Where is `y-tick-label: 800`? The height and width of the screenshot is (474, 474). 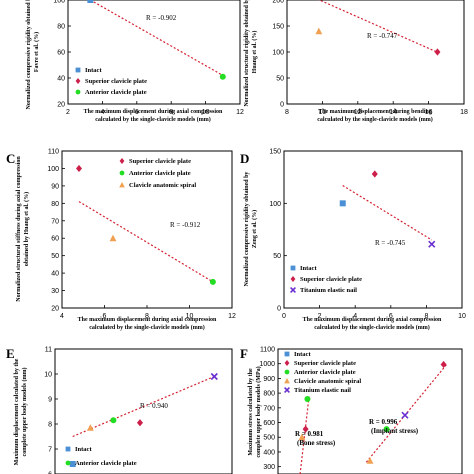 y-tick-label: 800 is located at coordinates (269, 394).